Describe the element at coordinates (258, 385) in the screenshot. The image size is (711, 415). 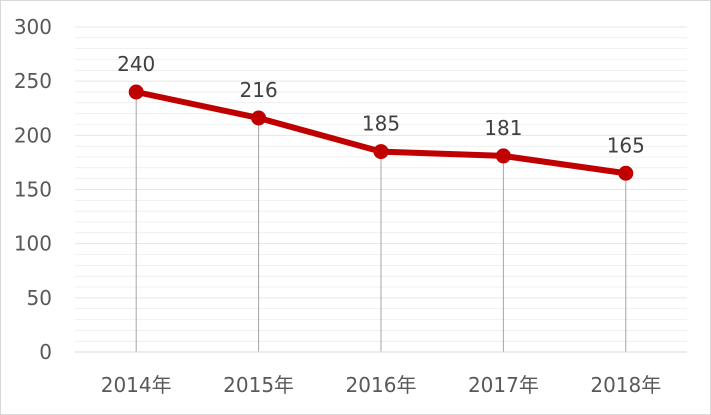
I see `x-tick-label: 2015年` at that location.